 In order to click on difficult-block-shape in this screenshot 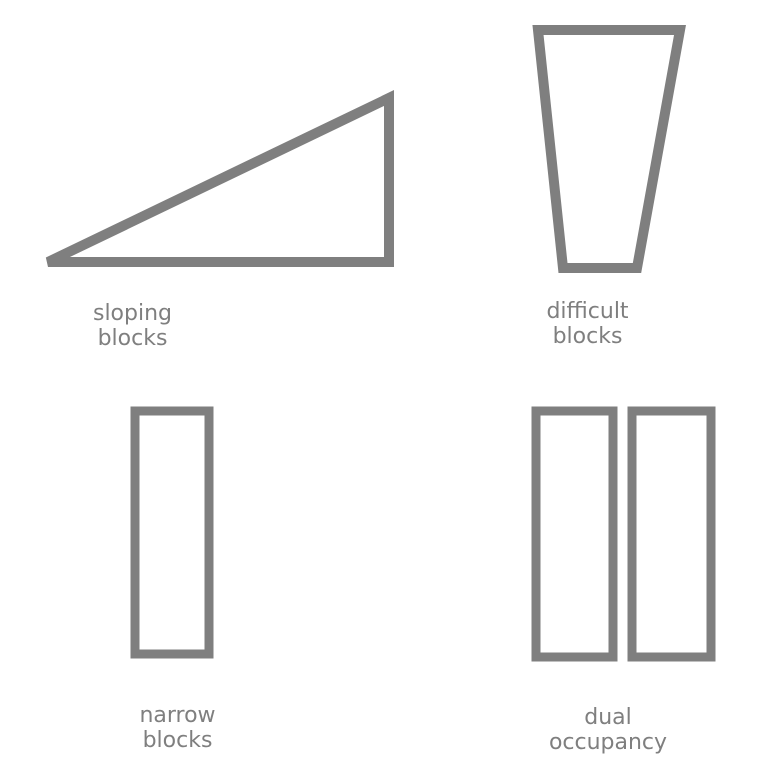, I will do `click(609, 149)`.